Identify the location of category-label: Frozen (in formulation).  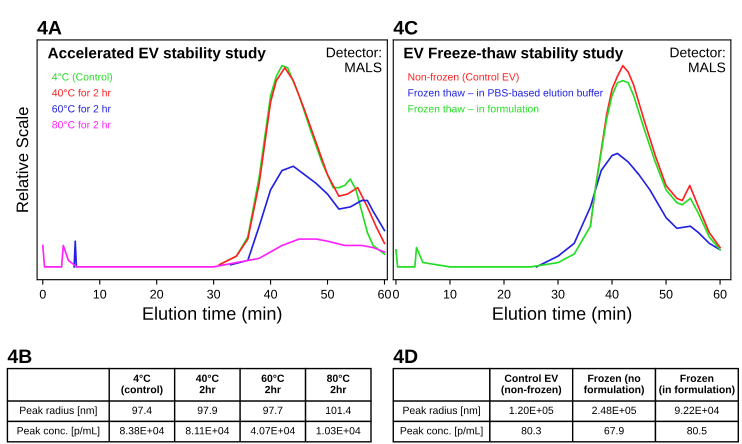
(697, 385).